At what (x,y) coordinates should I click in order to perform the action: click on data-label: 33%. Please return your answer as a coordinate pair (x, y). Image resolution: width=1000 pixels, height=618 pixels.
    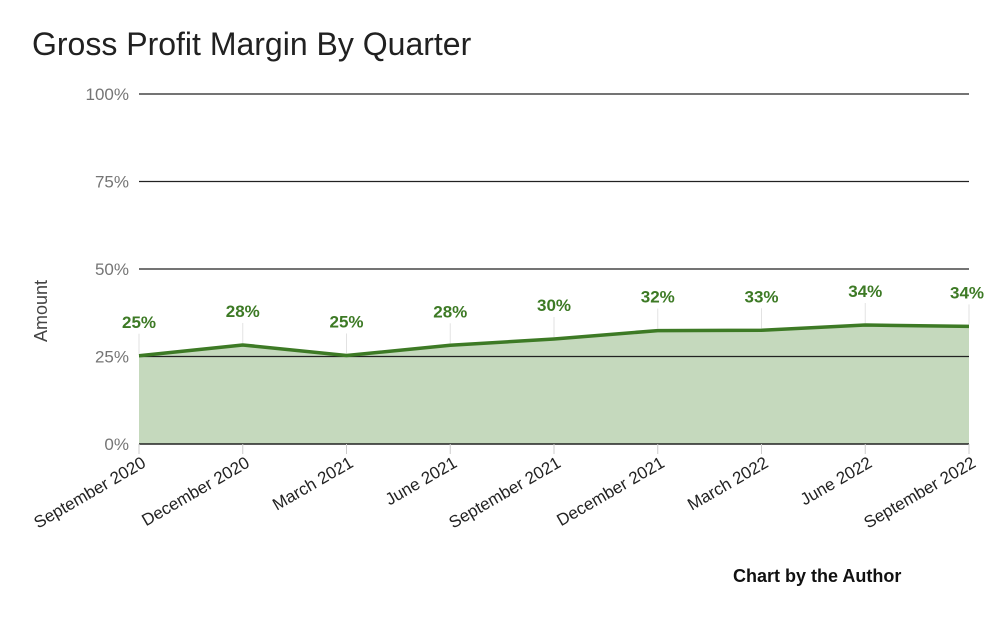
    Looking at the image, I should click on (761, 296).